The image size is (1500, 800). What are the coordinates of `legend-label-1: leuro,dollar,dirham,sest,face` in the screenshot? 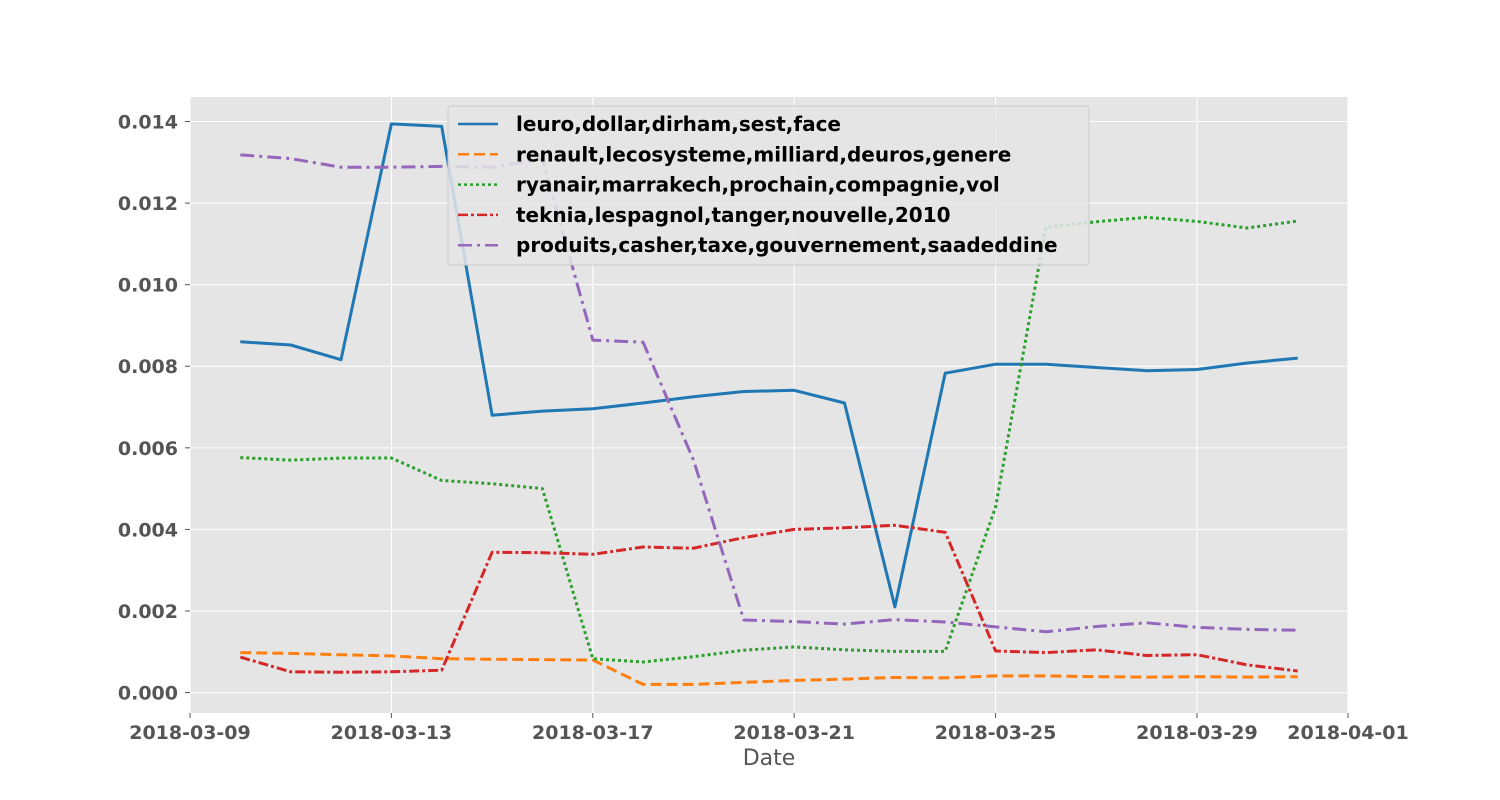 It's located at (678, 124).